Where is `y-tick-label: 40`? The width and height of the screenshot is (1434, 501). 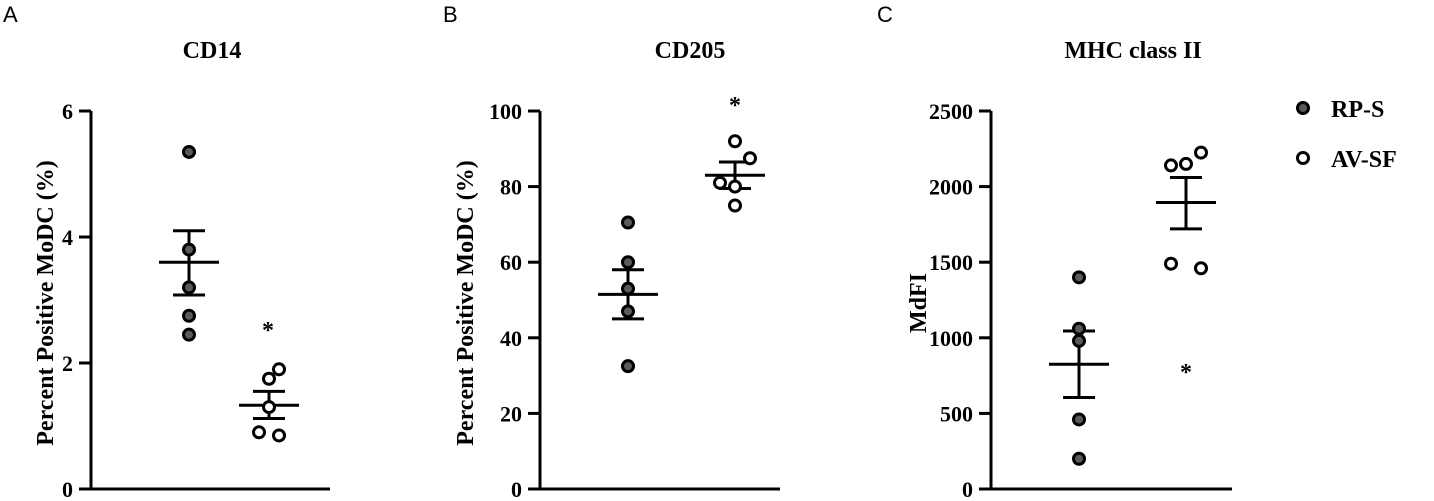
y-tick-label: 40 is located at coordinates (511, 338).